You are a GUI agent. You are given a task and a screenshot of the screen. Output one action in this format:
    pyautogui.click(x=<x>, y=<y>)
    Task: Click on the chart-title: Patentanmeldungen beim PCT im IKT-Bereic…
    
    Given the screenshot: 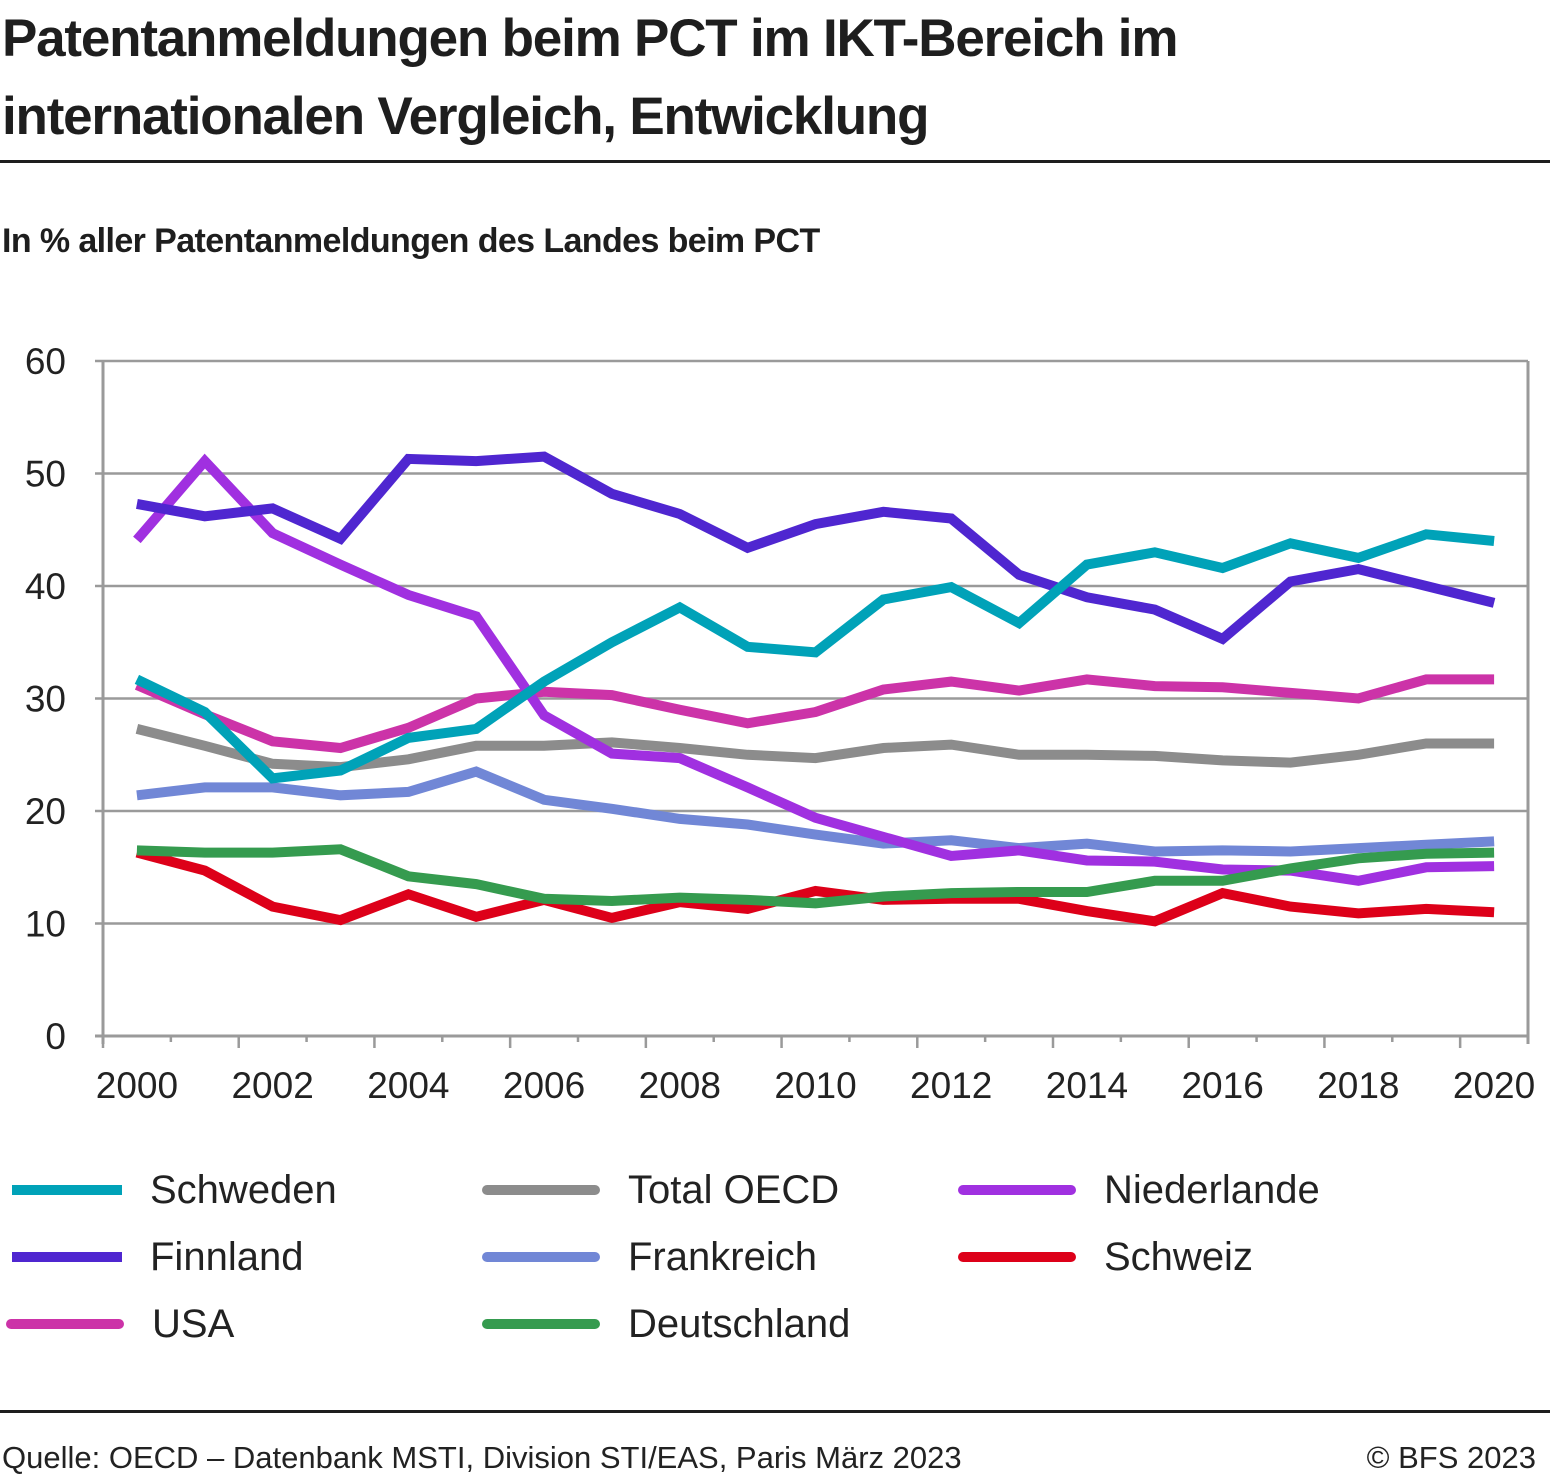 What is the action you would take?
    pyautogui.click(x=590, y=77)
    